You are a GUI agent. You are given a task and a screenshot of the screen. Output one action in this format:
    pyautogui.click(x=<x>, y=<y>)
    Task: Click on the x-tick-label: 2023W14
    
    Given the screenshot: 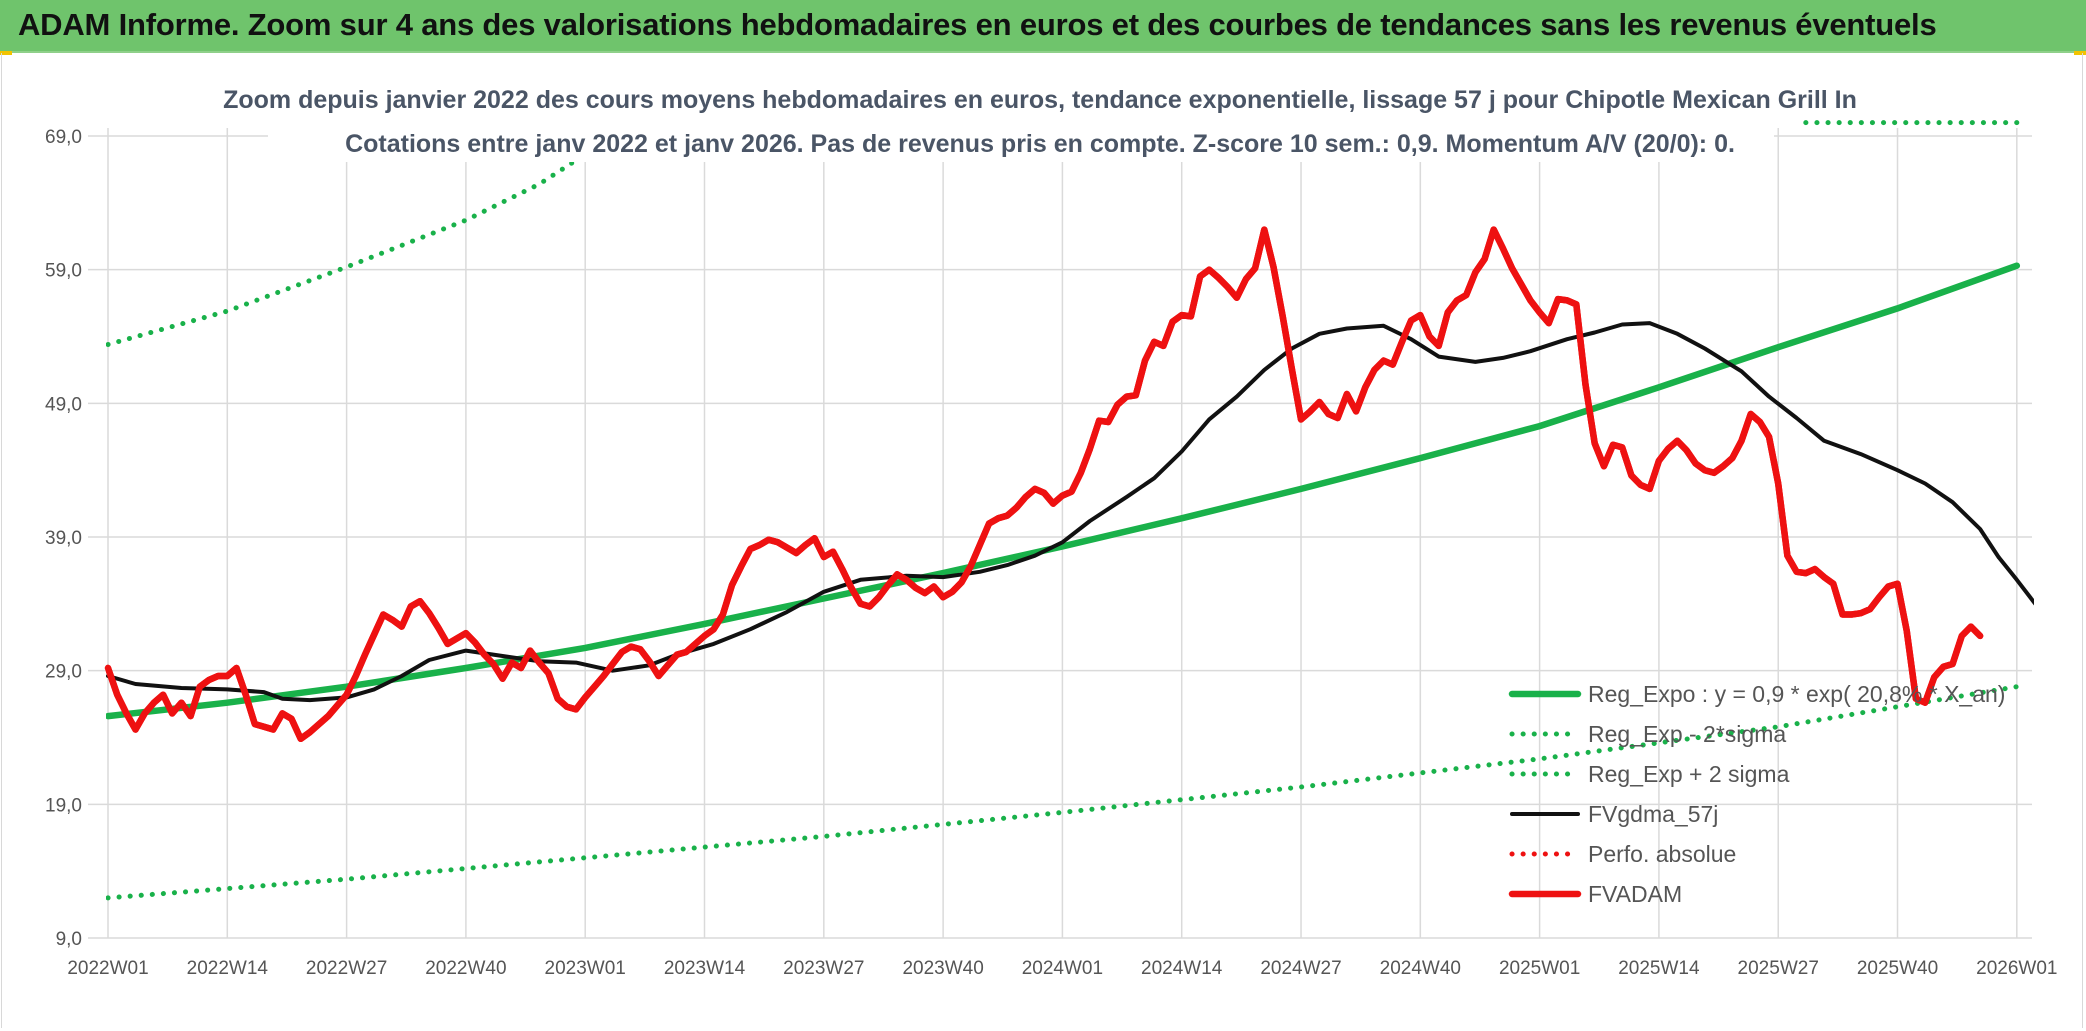 What is the action you would take?
    pyautogui.click(x=705, y=968)
    